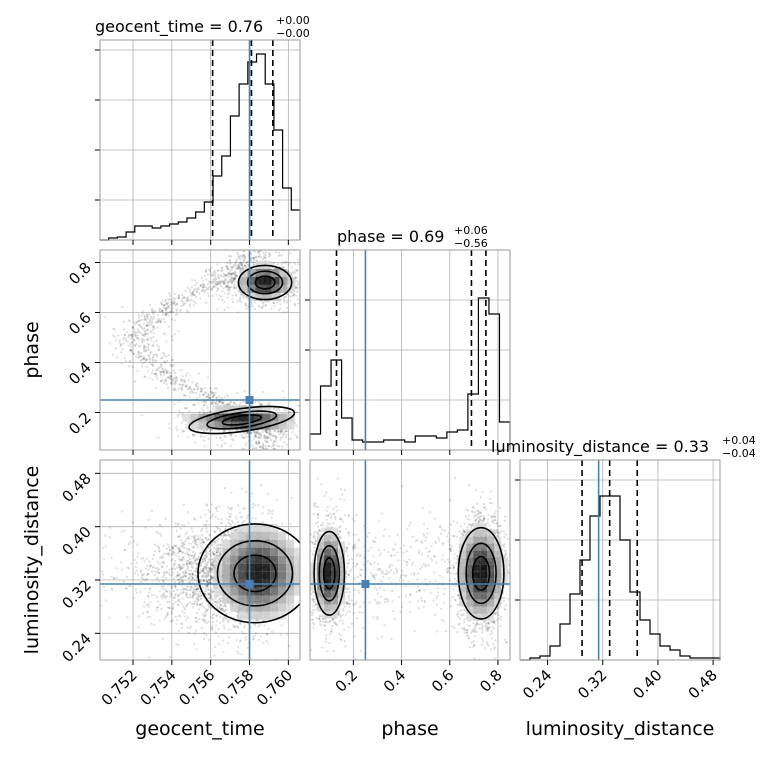 Image resolution: width=760 pixels, height=760 pixels. Describe the element at coordinates (286, 410) in the screenshot. I see `panel-phase-vs-geocent-time-point-2045` at that location.